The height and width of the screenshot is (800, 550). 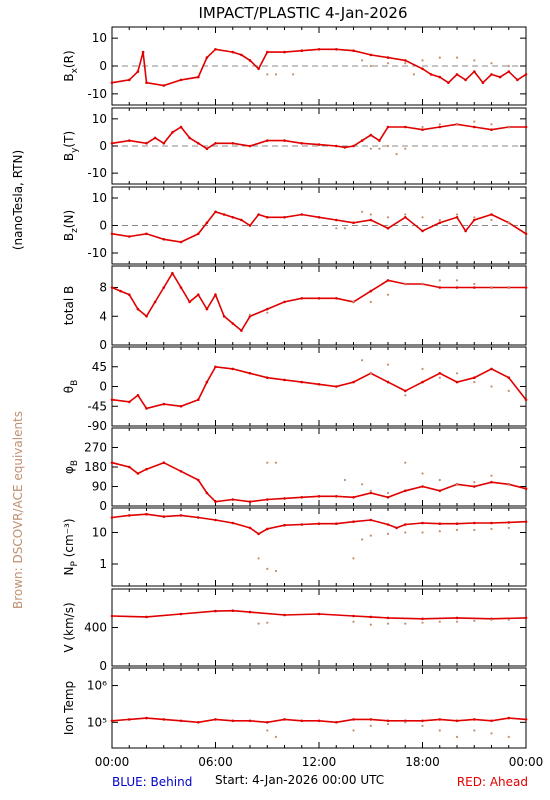 I want to click on panel-phi-ylabel-sub: B, so click(x=75, y=463).